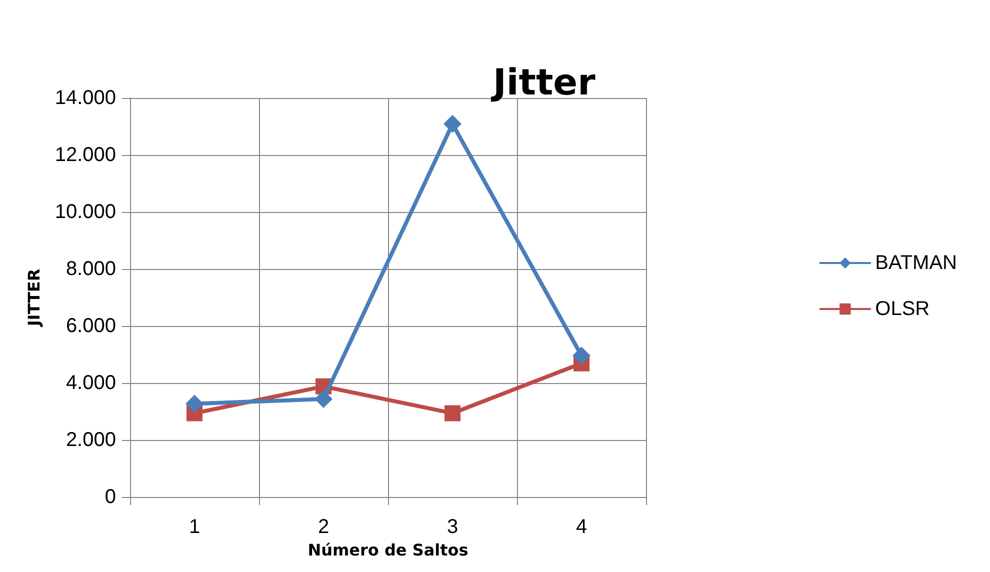  What do you see at coordinates (34, 298) in the screenshot?
I see `y-axis-title: JITTER` at bounding box center [34, 298].